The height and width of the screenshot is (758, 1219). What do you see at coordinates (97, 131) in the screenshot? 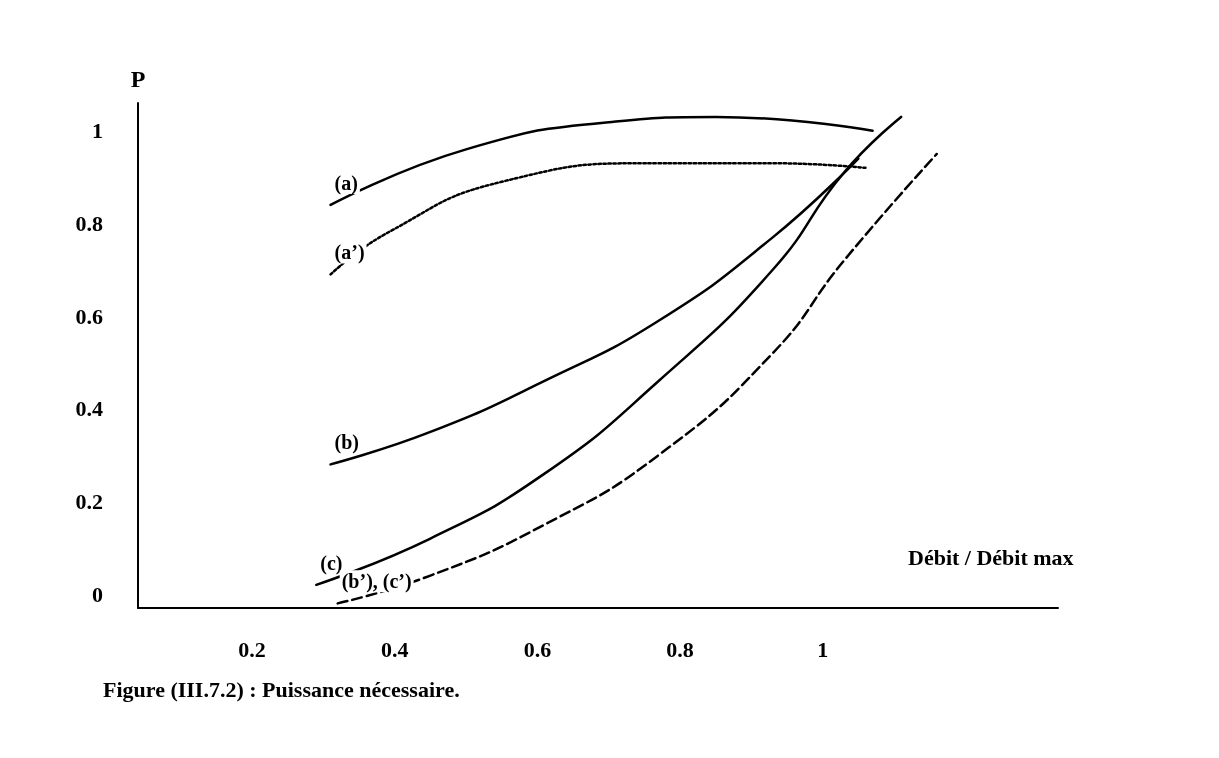
I see `y-tick-label: 1` at bounding box center [97, 131].